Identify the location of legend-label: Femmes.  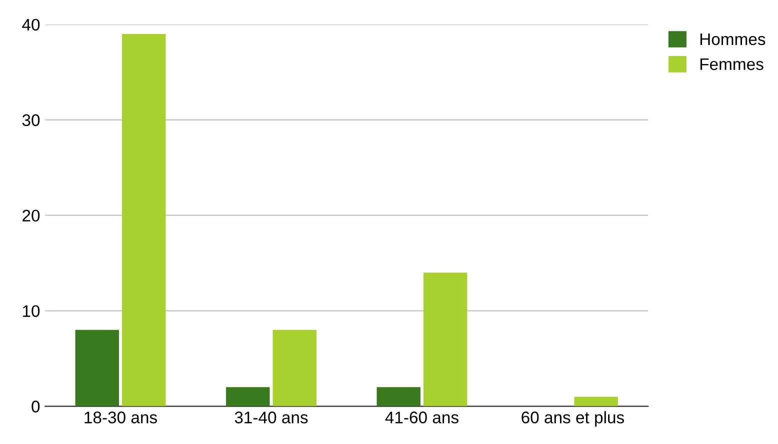
(732, 64).